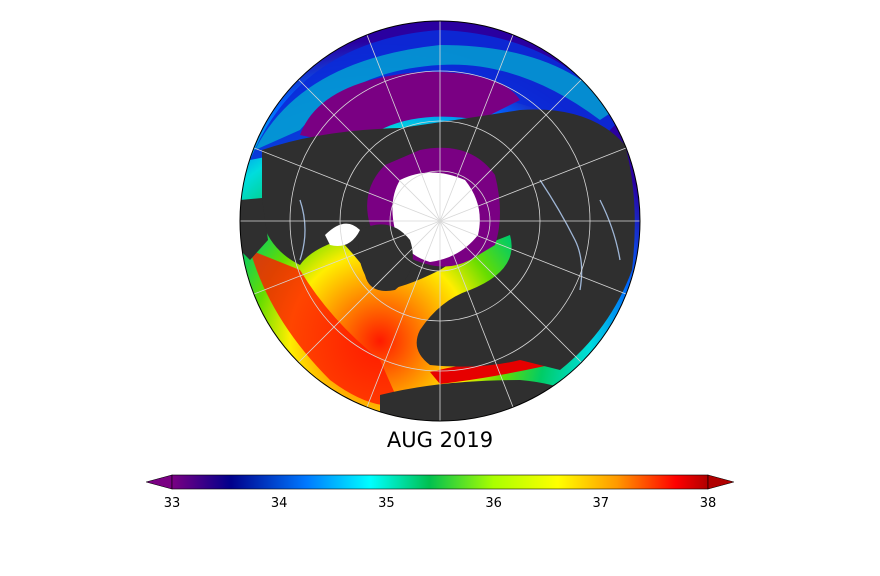 Image resolution: width=880 pixels, height=576 pixels. What do you see at coordinates (325, 328) in the screenshot?
I see `atlantic-high-salinity` at bounding box center [325, 328].